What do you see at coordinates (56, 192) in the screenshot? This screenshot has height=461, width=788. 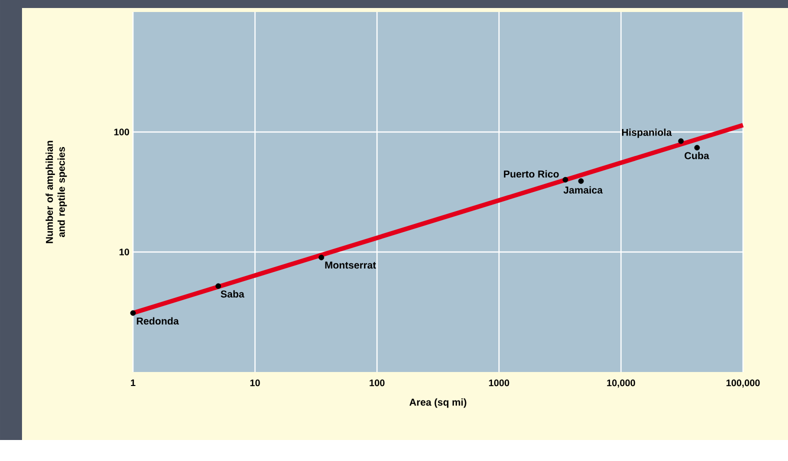 I see `y-axis-title: Number of amphibian and reptile species` at bounding box center [56, 192].